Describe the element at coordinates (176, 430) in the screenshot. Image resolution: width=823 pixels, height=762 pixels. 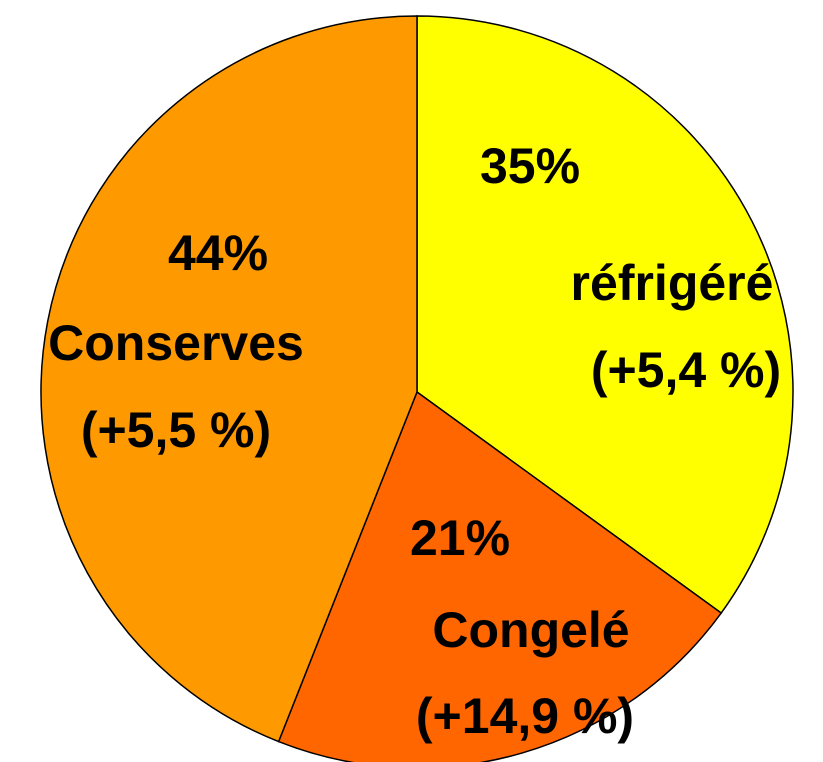
I see `change-label: (+5,5 %)` at that location.